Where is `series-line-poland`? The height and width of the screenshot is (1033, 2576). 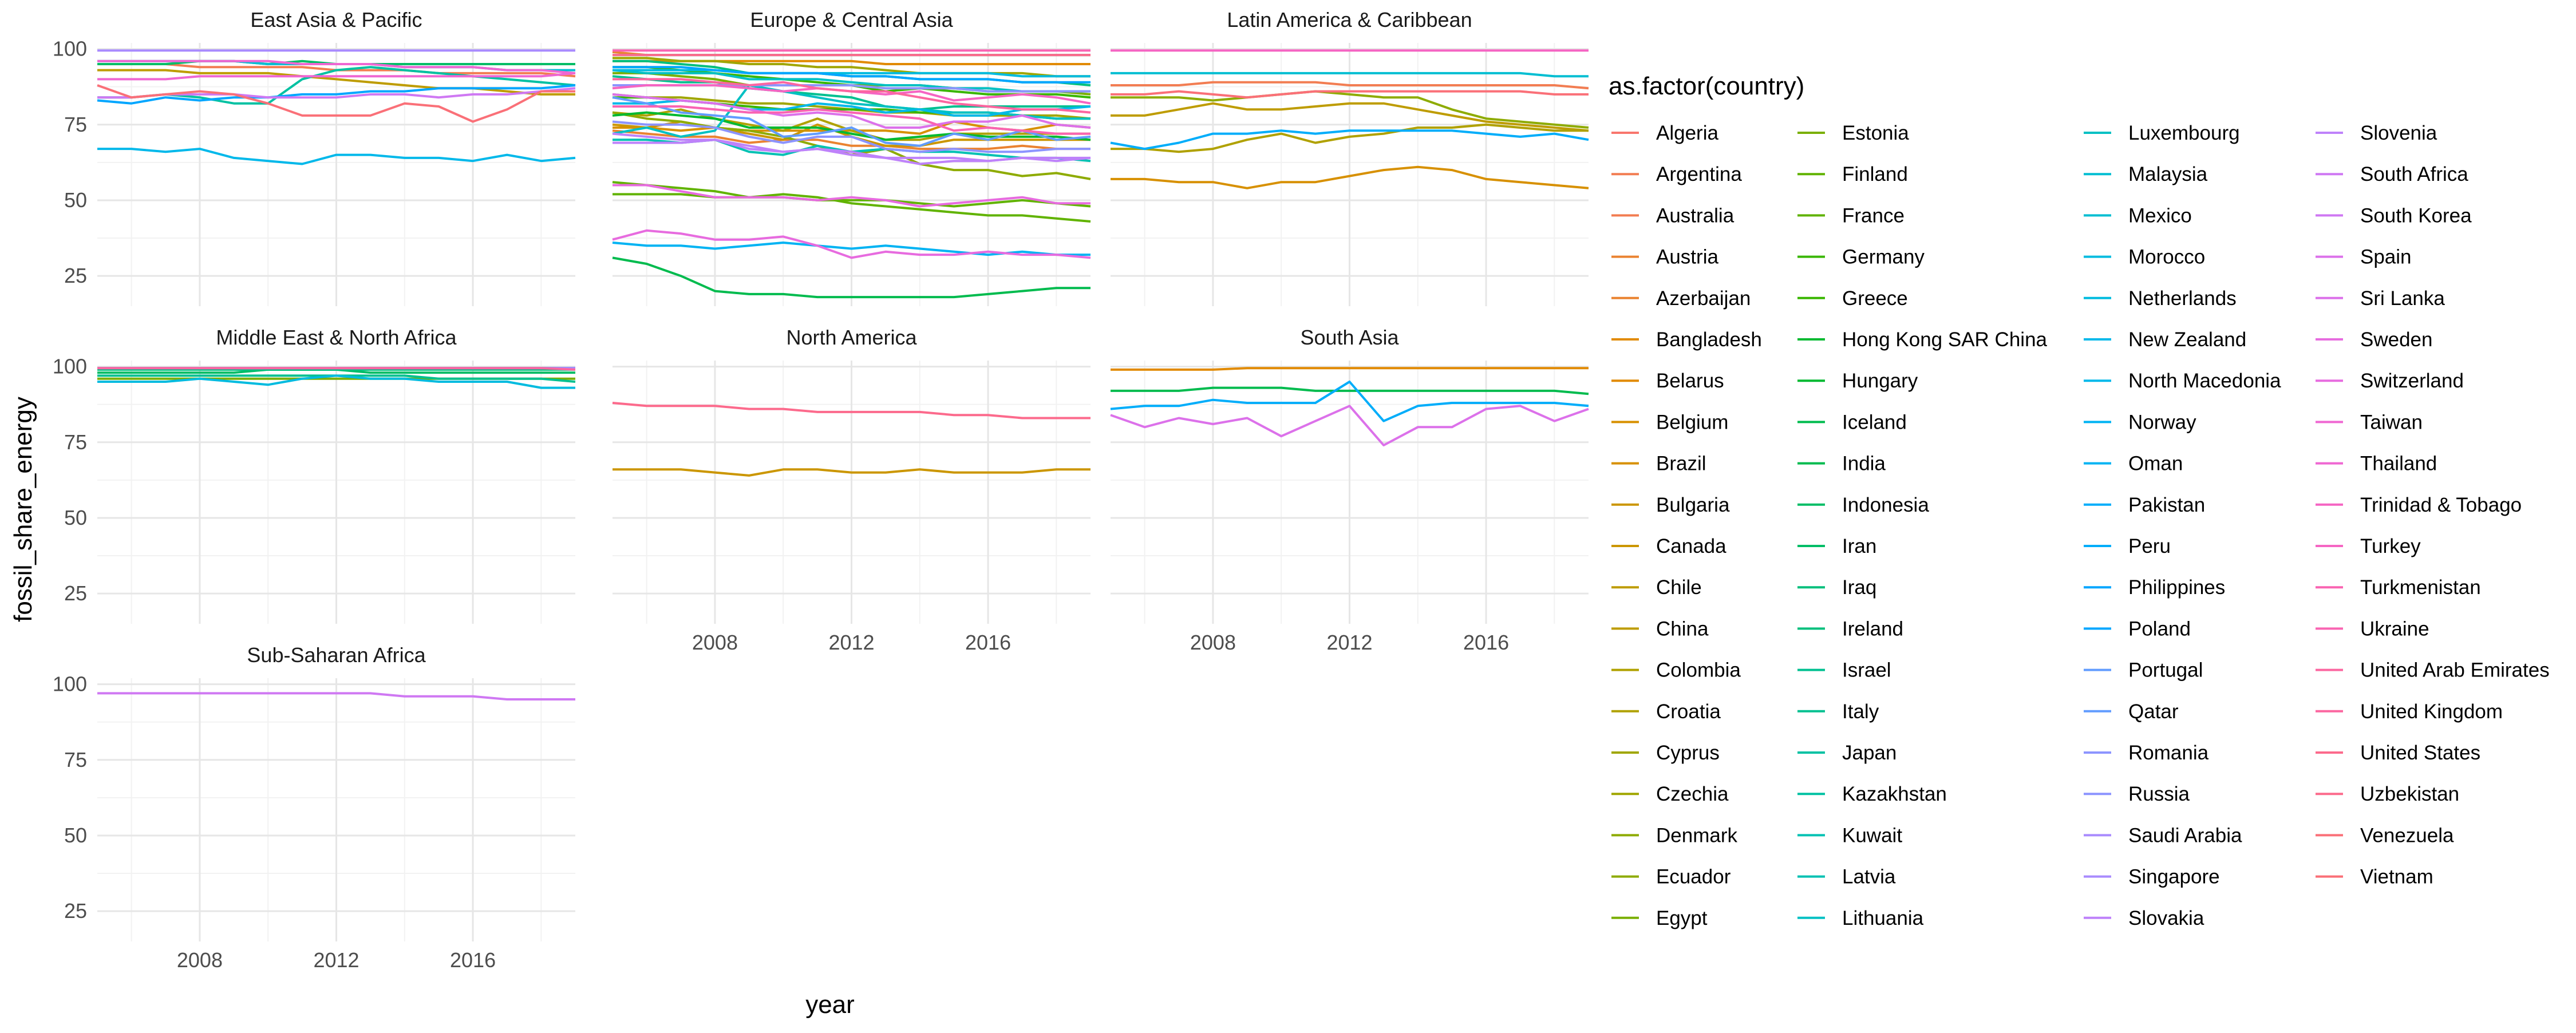 series-line-poland is located at coordinates (852, 75).